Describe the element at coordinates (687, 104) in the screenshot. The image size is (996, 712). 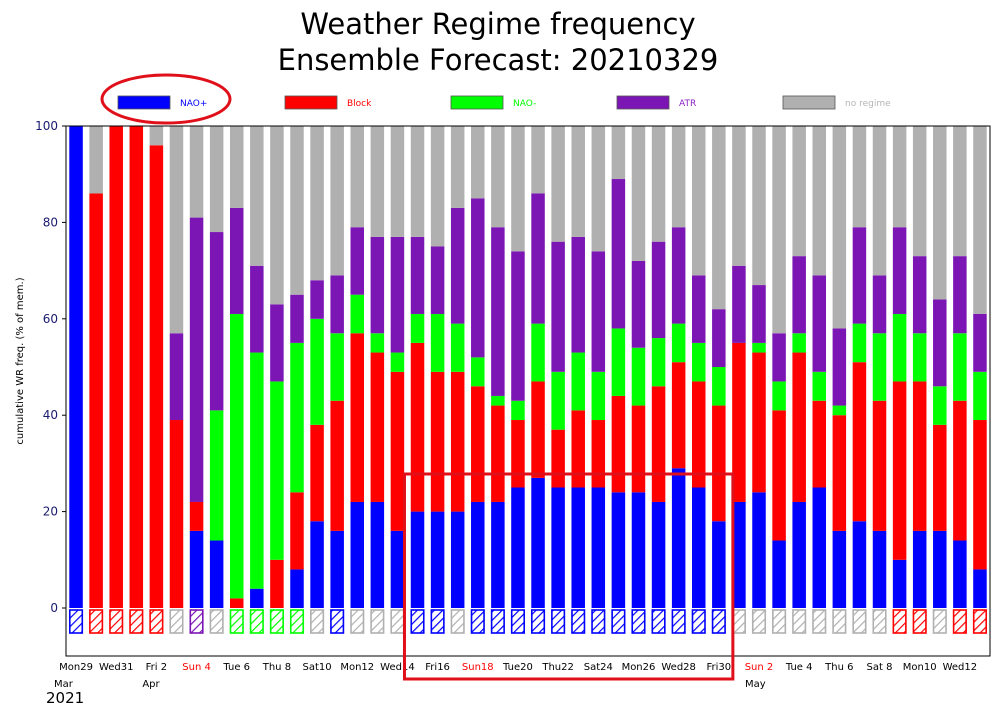
I see `legend-label: ATR` at that location.